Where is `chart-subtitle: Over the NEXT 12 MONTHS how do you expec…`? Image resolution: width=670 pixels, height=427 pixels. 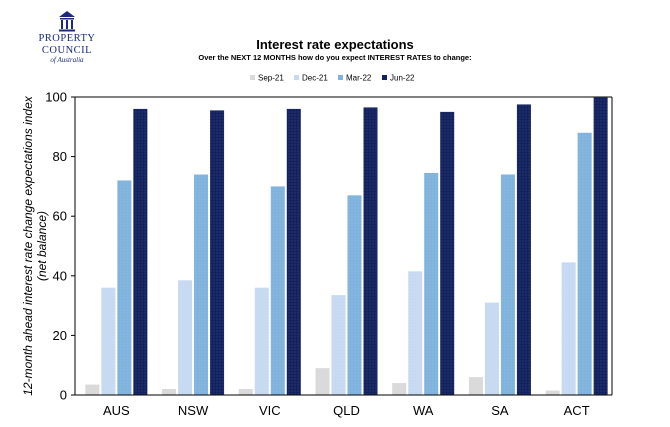
chart-subtitle: Over the NEXT 12 MONTHS how do you expec… is located at coordinates (335, 57).